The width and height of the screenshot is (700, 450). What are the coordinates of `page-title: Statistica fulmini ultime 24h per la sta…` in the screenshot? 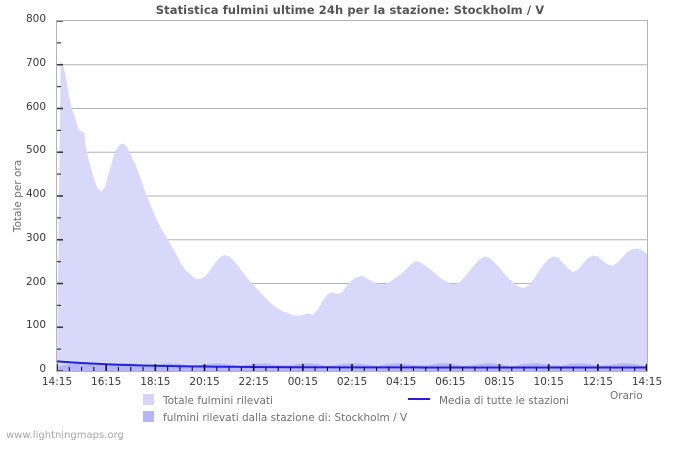 It's located at (350, 10).